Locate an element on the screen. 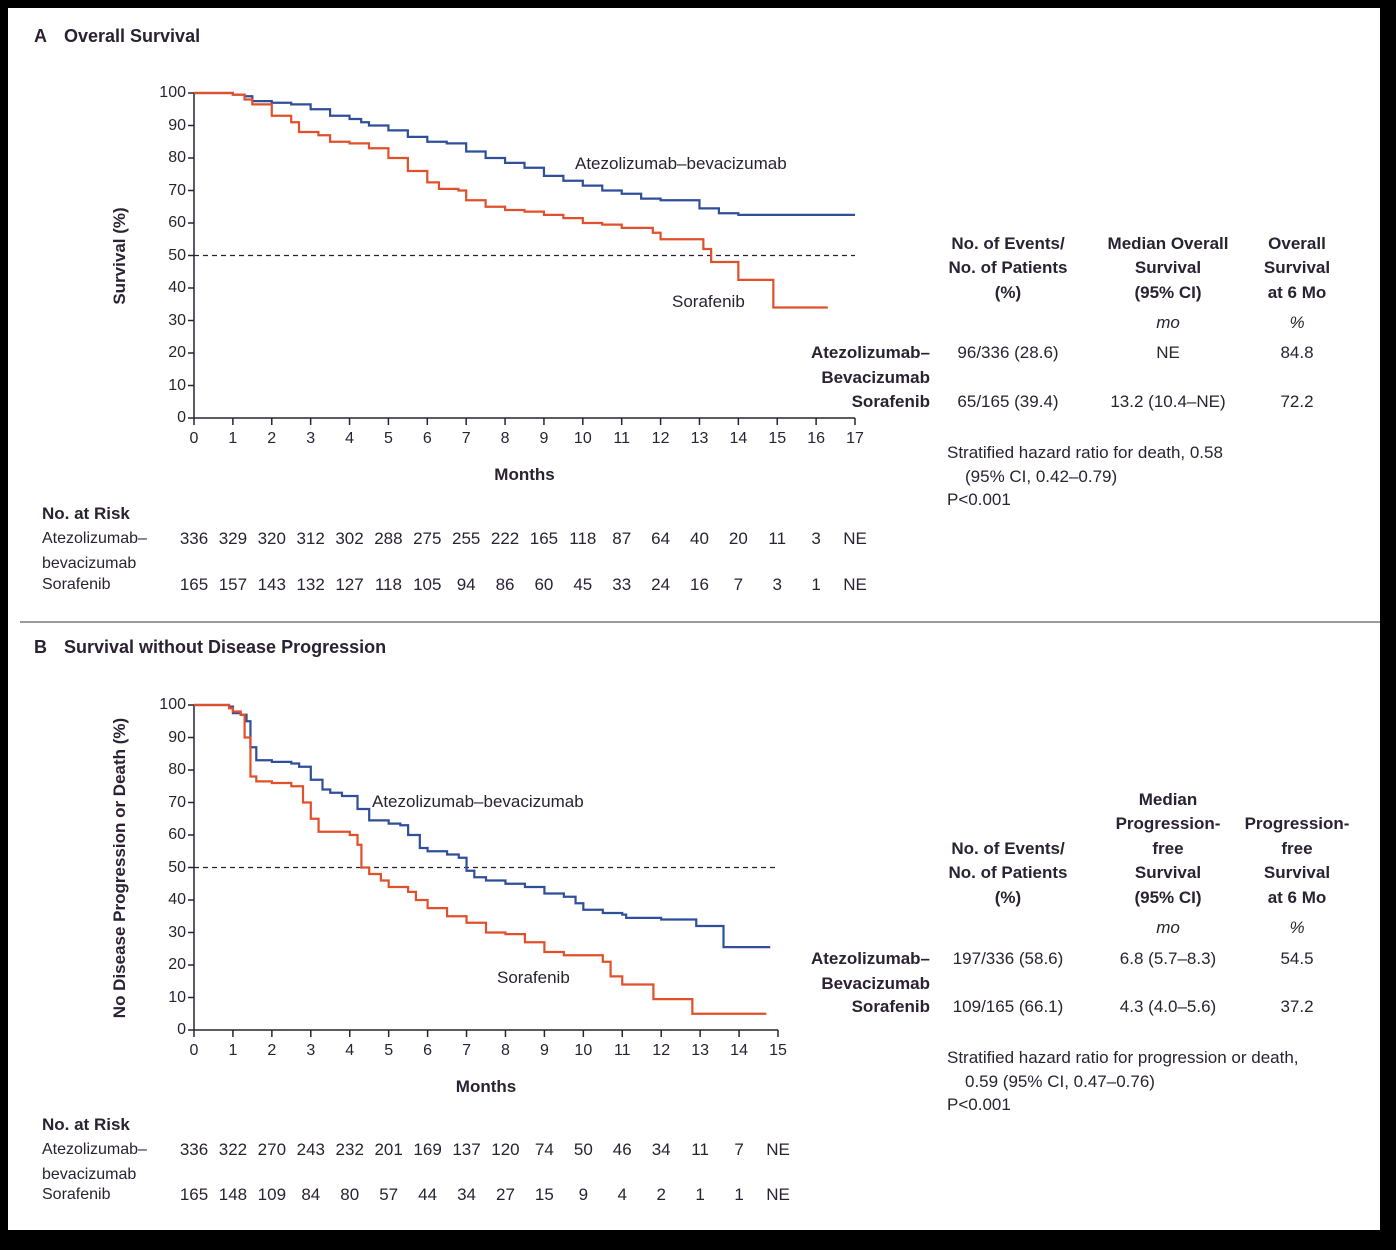 This screenshot has height=1250, width=1396. series-label: Sorafenib is located at coordinates (533, 977).